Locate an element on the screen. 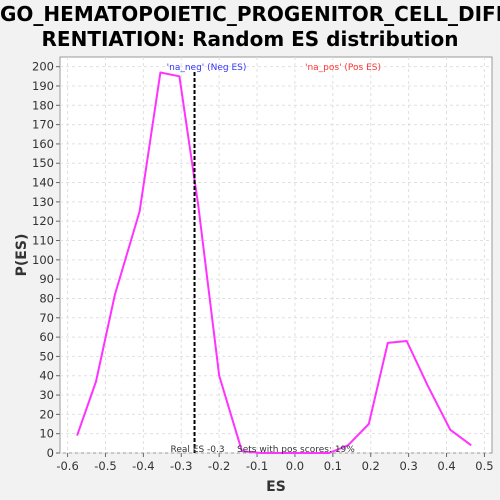 The width and height of the screenshot is (500, 500). x-tick-label: 0.0 is located at coordinates (295, 466).